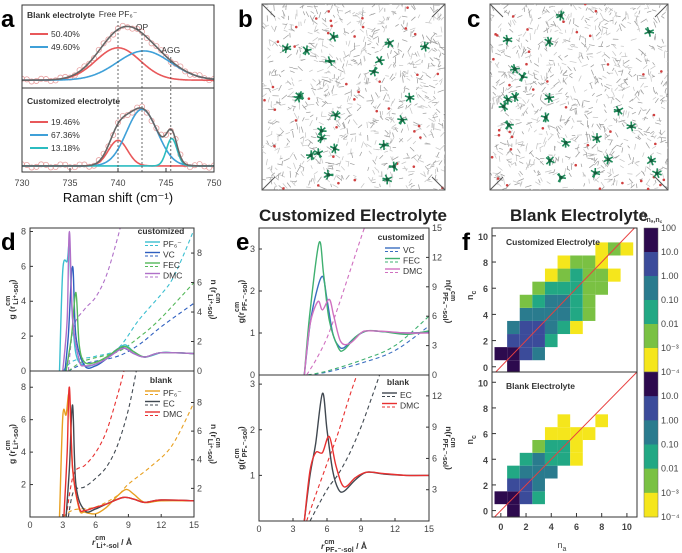 The image size is (682, 553). Describe the element at coordinates (117, 183) in the screenshot. I see `raman-xtick-label: 740` at that location.